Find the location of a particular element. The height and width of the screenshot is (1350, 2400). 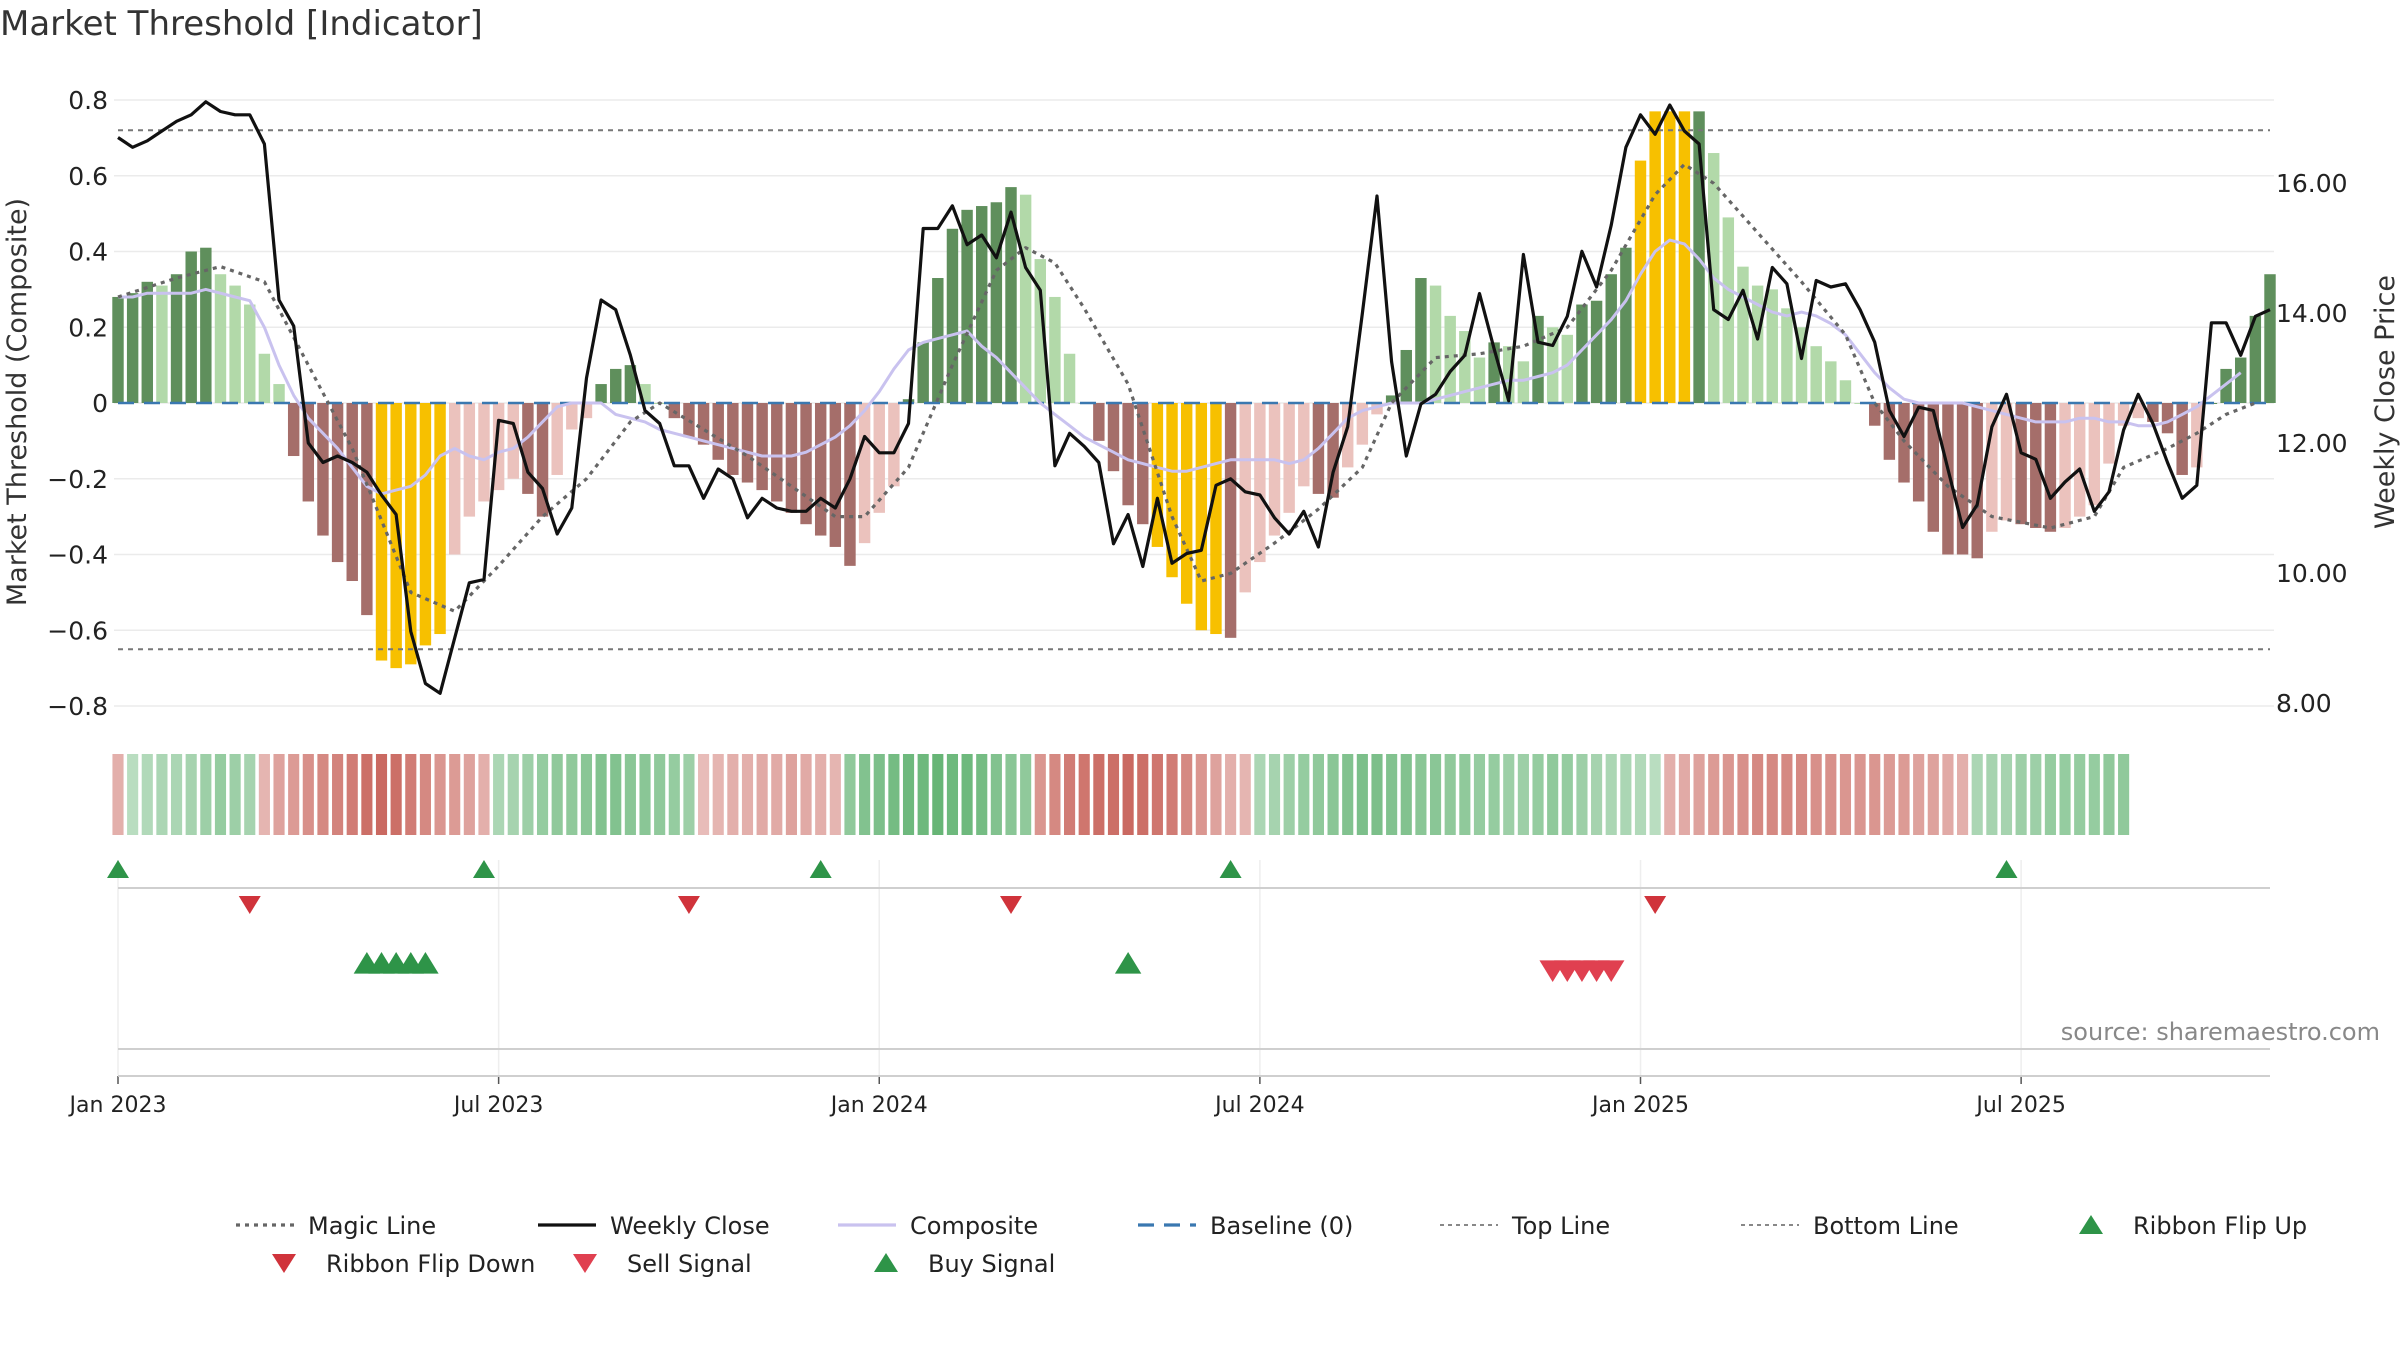

y-tick-left: 0.6 is located at coordinates (88, 176).